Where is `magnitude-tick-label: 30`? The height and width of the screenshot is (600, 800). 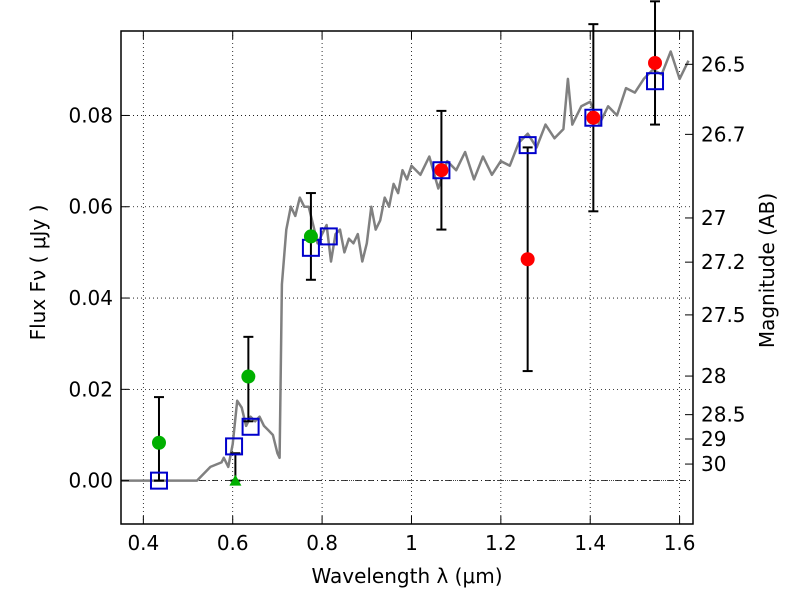 magnitude-tick-label: 30 is located at coordinates (713, 464).